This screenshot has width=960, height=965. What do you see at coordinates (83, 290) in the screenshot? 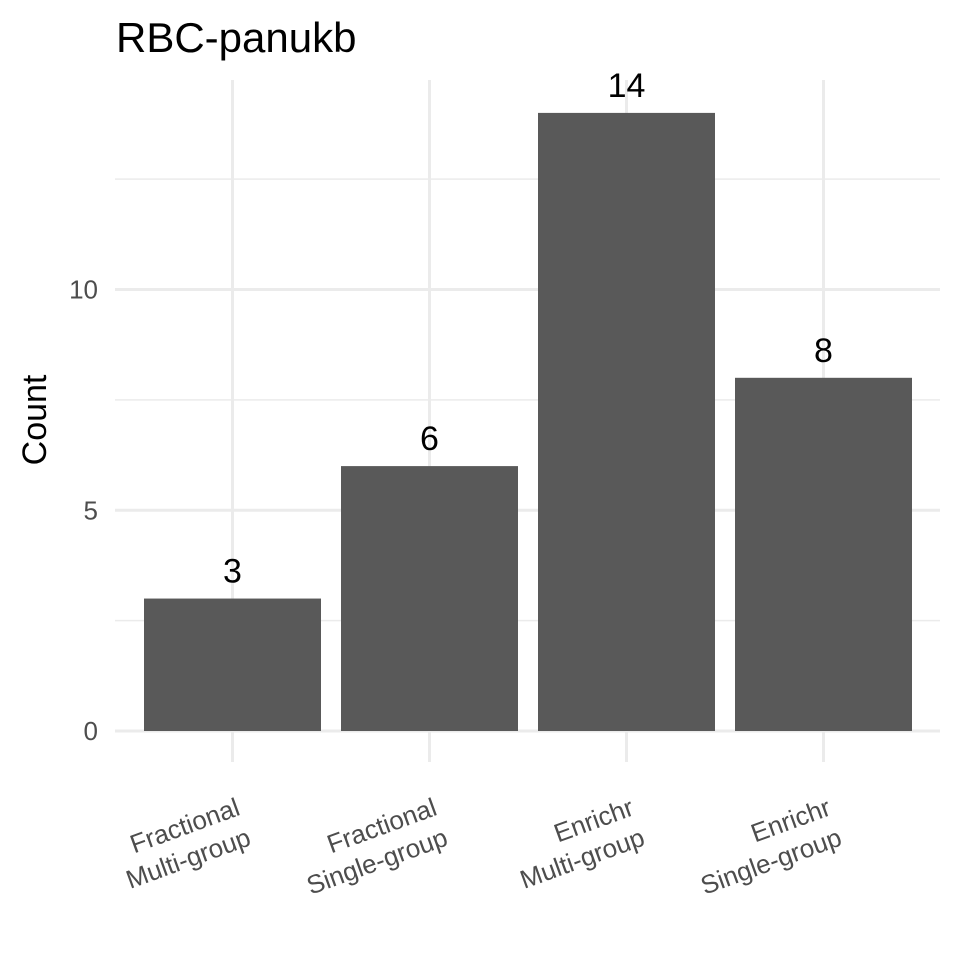
I see `y-tick-label: 10` at bounding box center [83, 290].